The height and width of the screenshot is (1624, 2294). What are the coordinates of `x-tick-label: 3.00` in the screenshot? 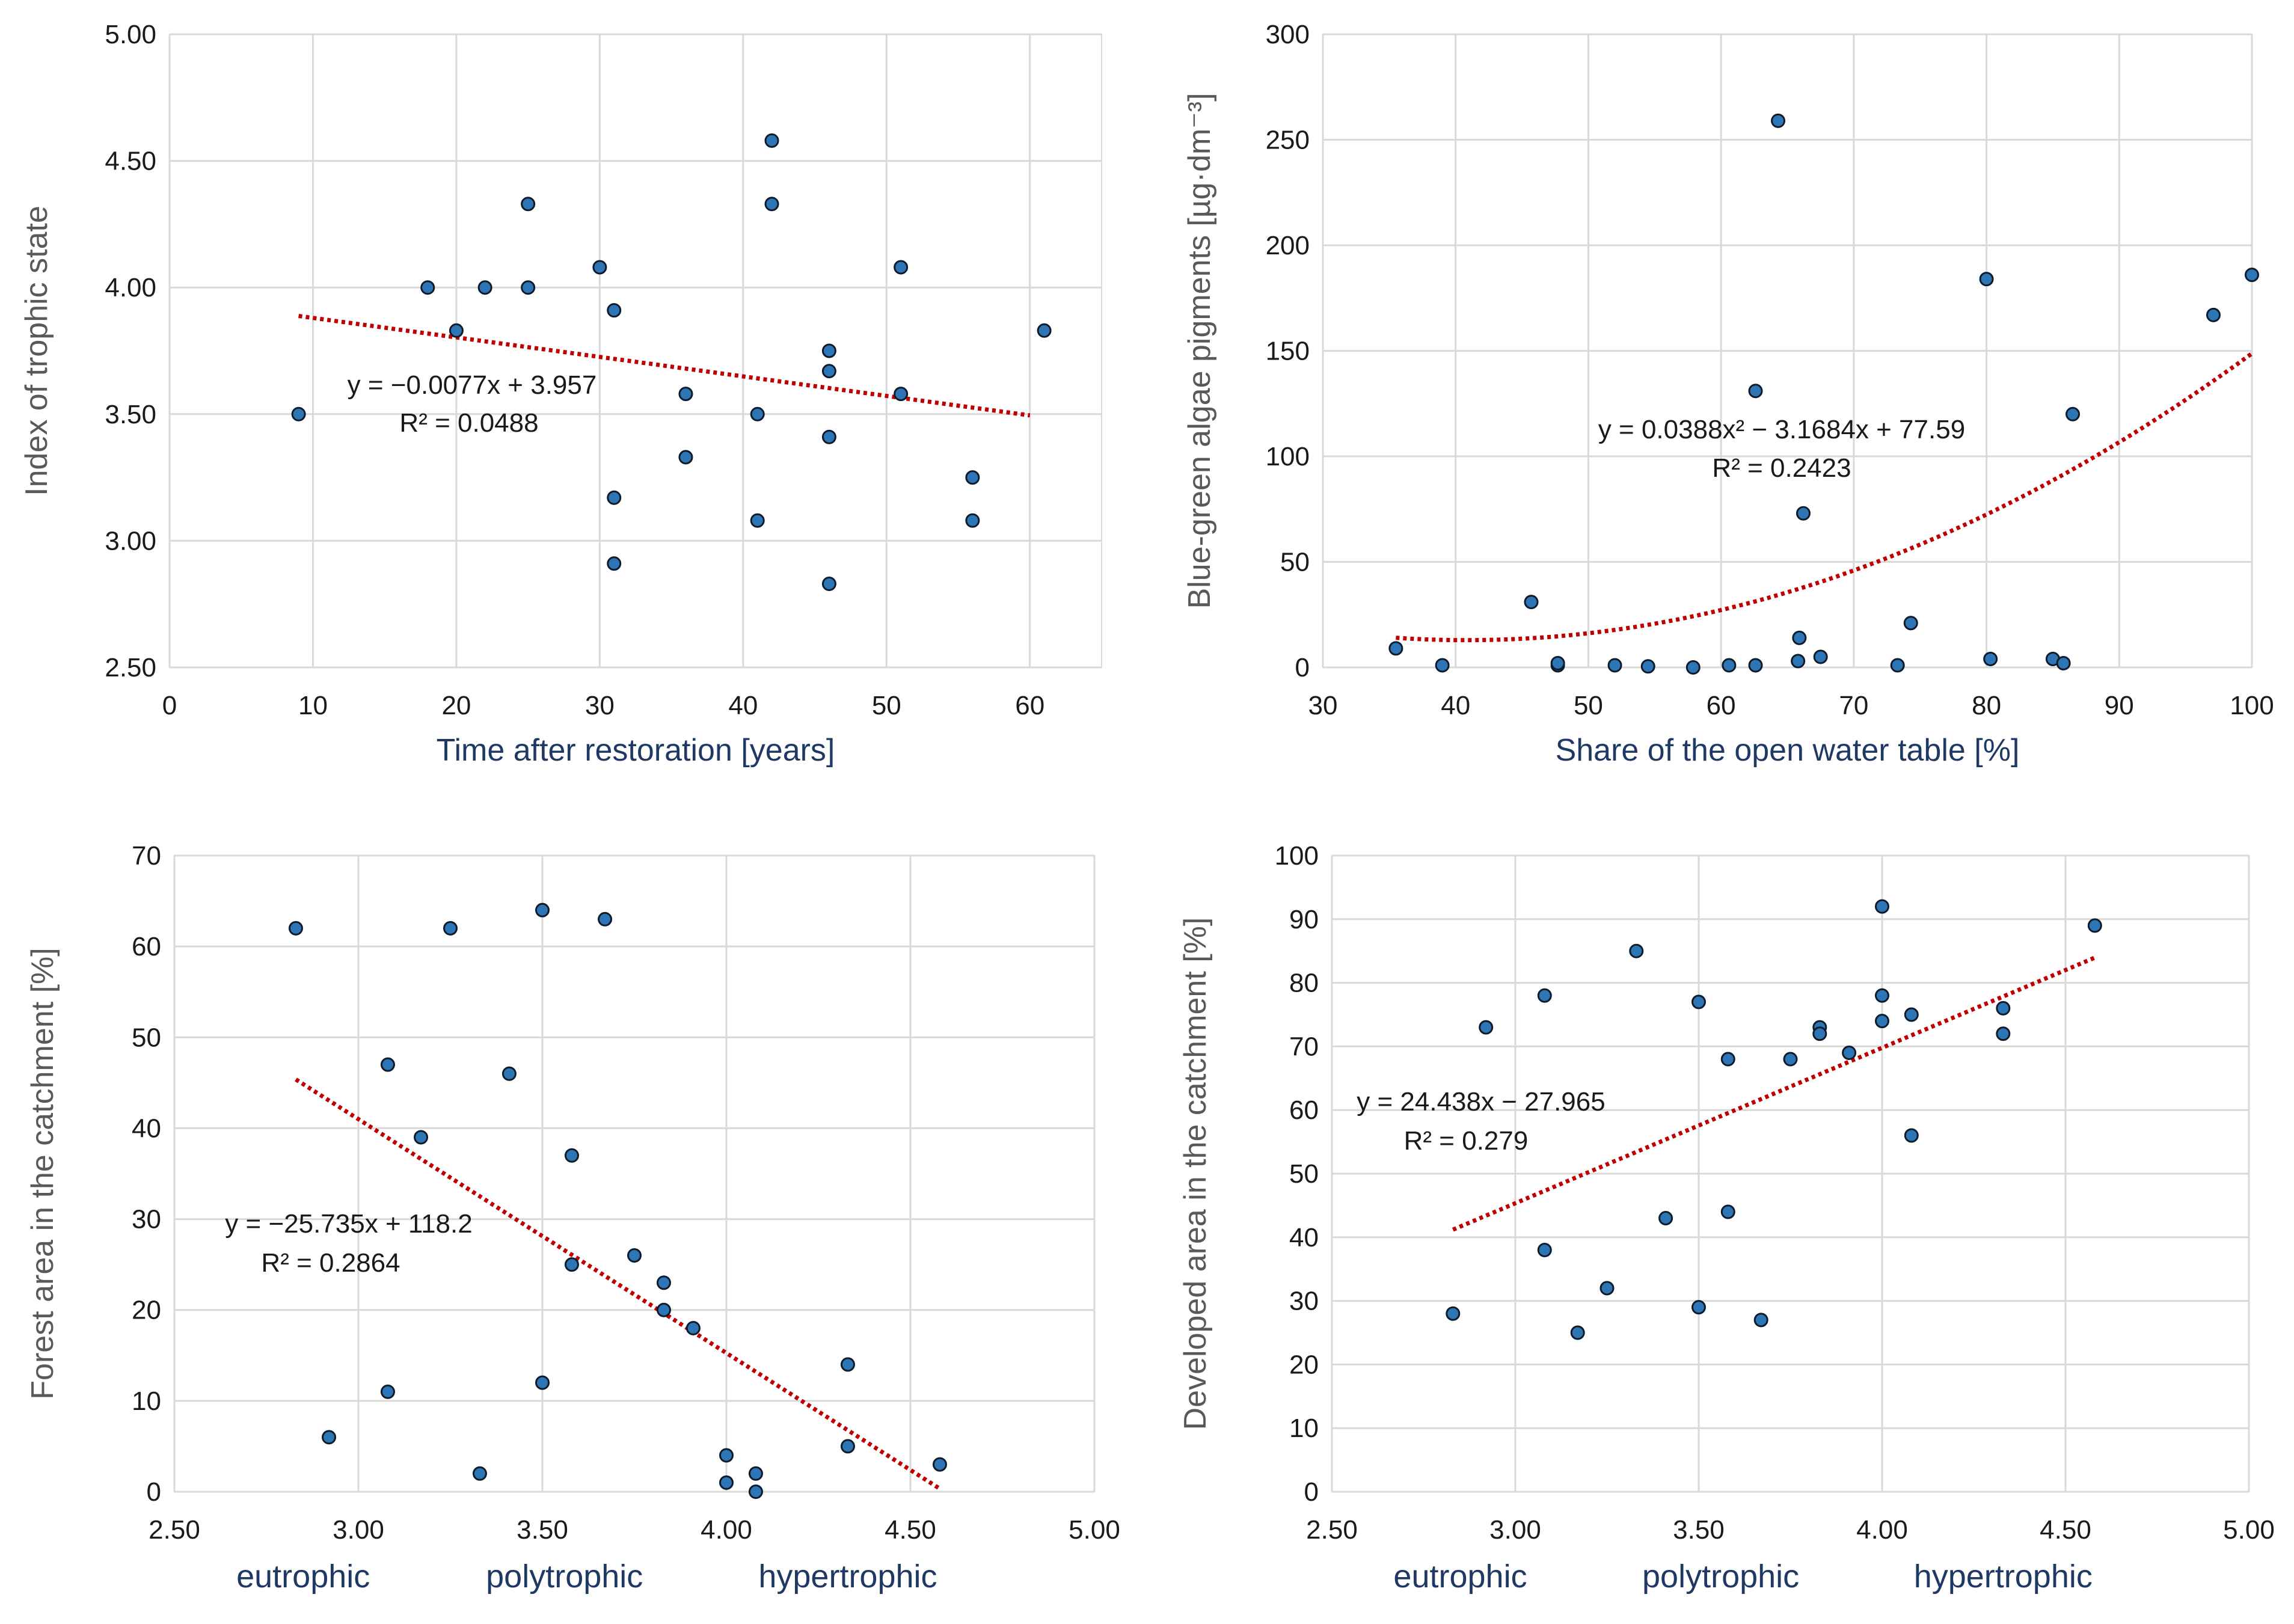 It's located at (358, 1530).